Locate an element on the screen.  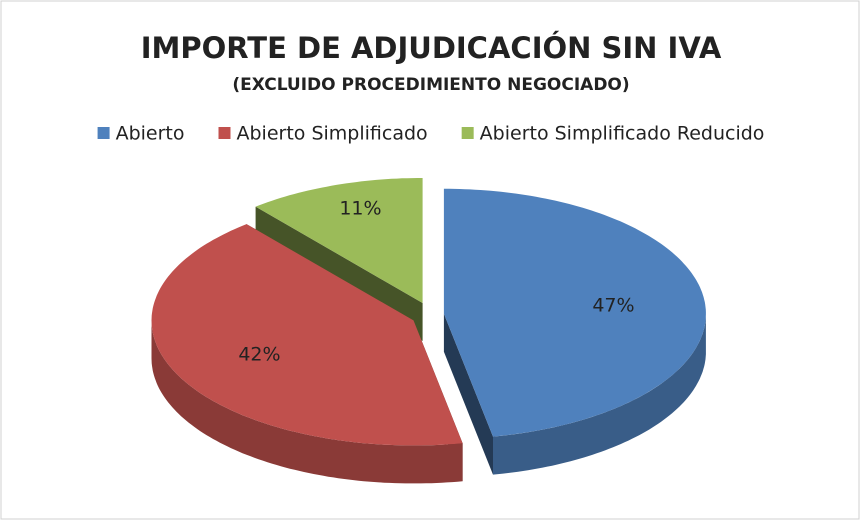
legend-item: Abierto Simplificado Reducido is located at coordinates (613, 134).